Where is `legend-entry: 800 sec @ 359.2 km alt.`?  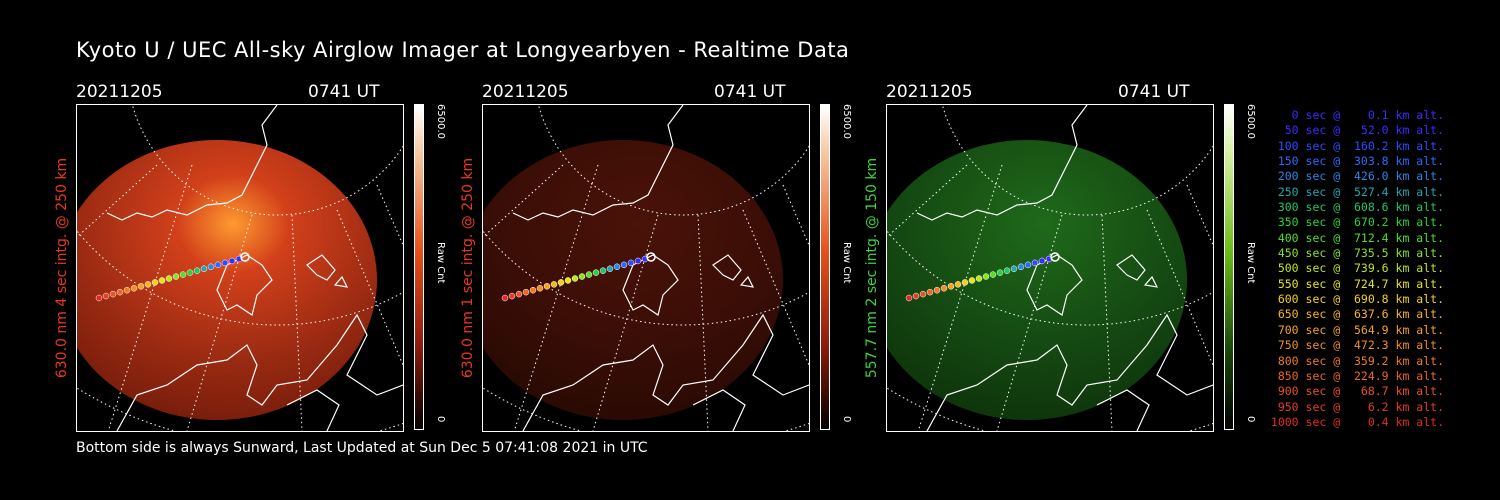
legend-entry: 800 sec @ 359.2 km alt. is located at coordinates (1360, 360).